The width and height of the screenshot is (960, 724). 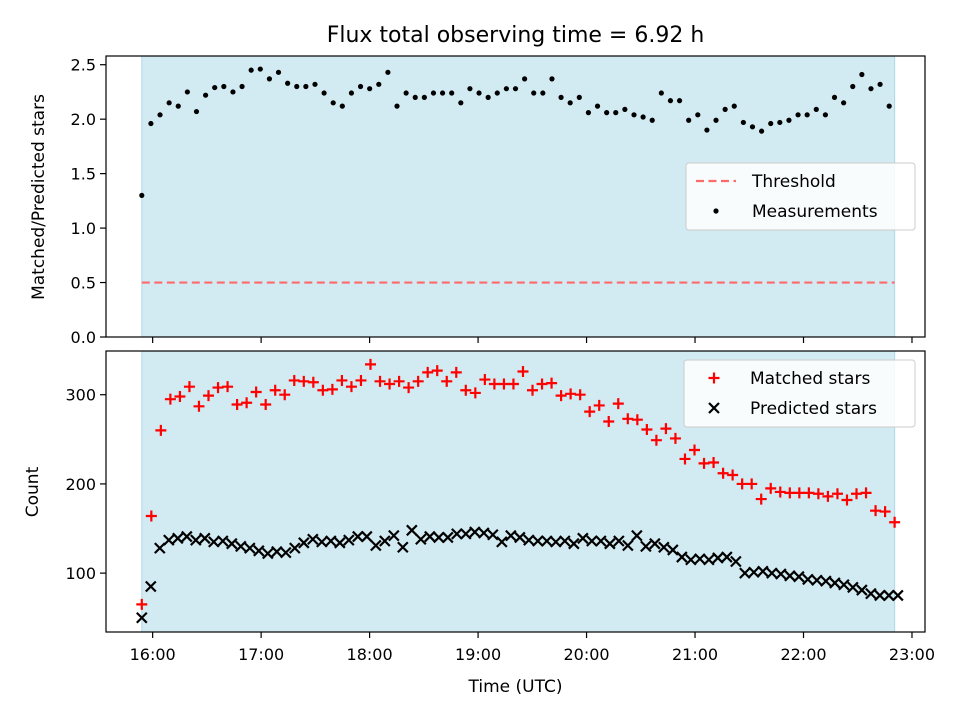 What do you see at coordinates (516, 35) in the screenshot?
I see `chart-title: Flux total observing time = 6.92 h` at bounding box center [516, 35].